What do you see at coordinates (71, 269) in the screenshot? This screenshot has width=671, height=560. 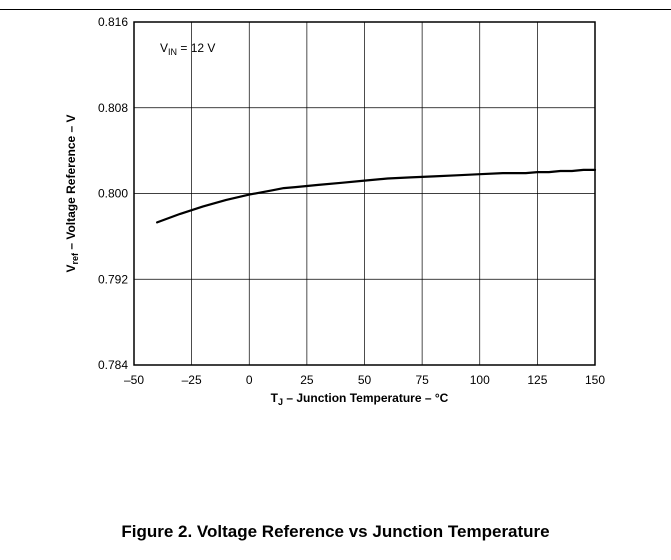 I see `y-axis-title-main: V` at bounding box center [71, 269].